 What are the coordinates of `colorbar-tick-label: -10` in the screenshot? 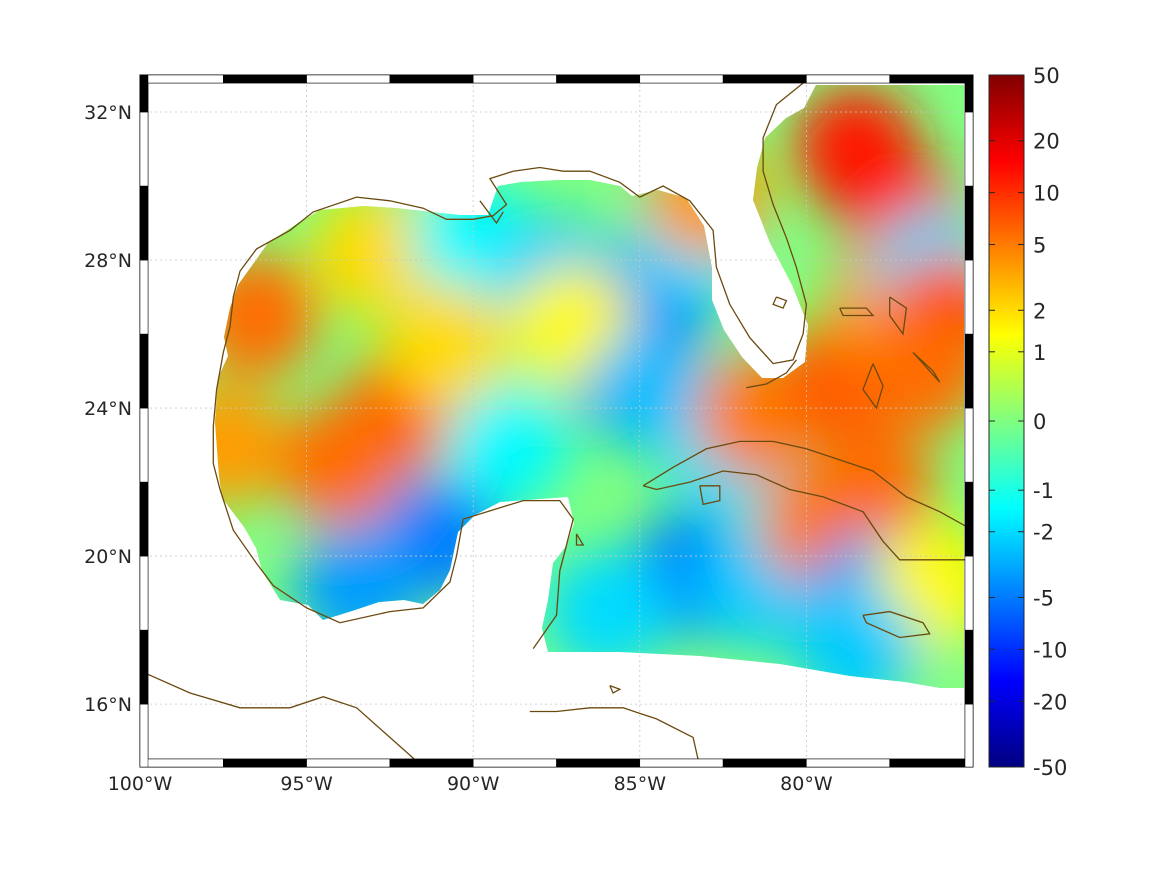 It's located at (1050, 650).